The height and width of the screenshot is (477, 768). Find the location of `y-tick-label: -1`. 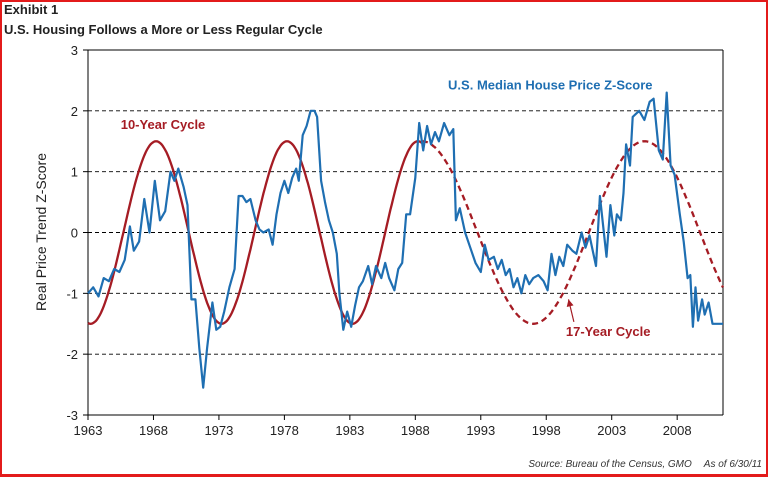

y-tick-label: -1 is located at coordinates (72, 293).